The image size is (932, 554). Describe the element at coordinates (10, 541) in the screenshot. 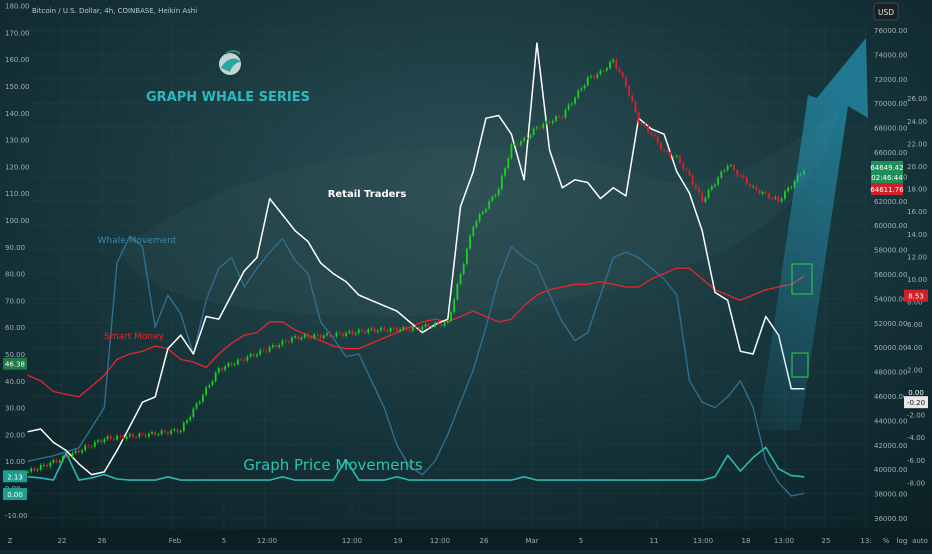

I see `z-zoom-icon: Z` at that location.